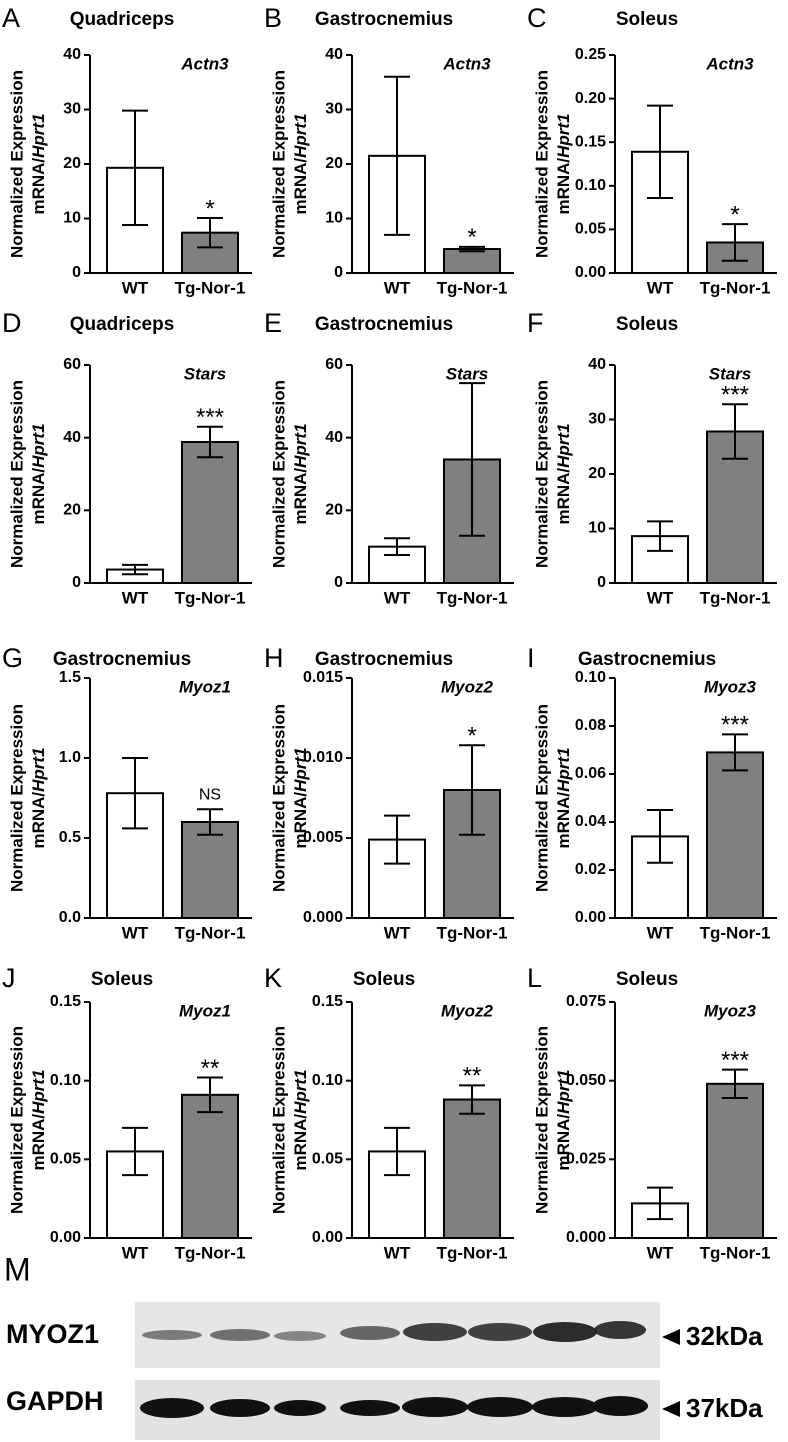 Image resolution: width=788 pixels, height=1442 pixels. Describe the element at coordinates (590, 773) in the screenshot. I see `y-tick-label: 0.06` at that location.